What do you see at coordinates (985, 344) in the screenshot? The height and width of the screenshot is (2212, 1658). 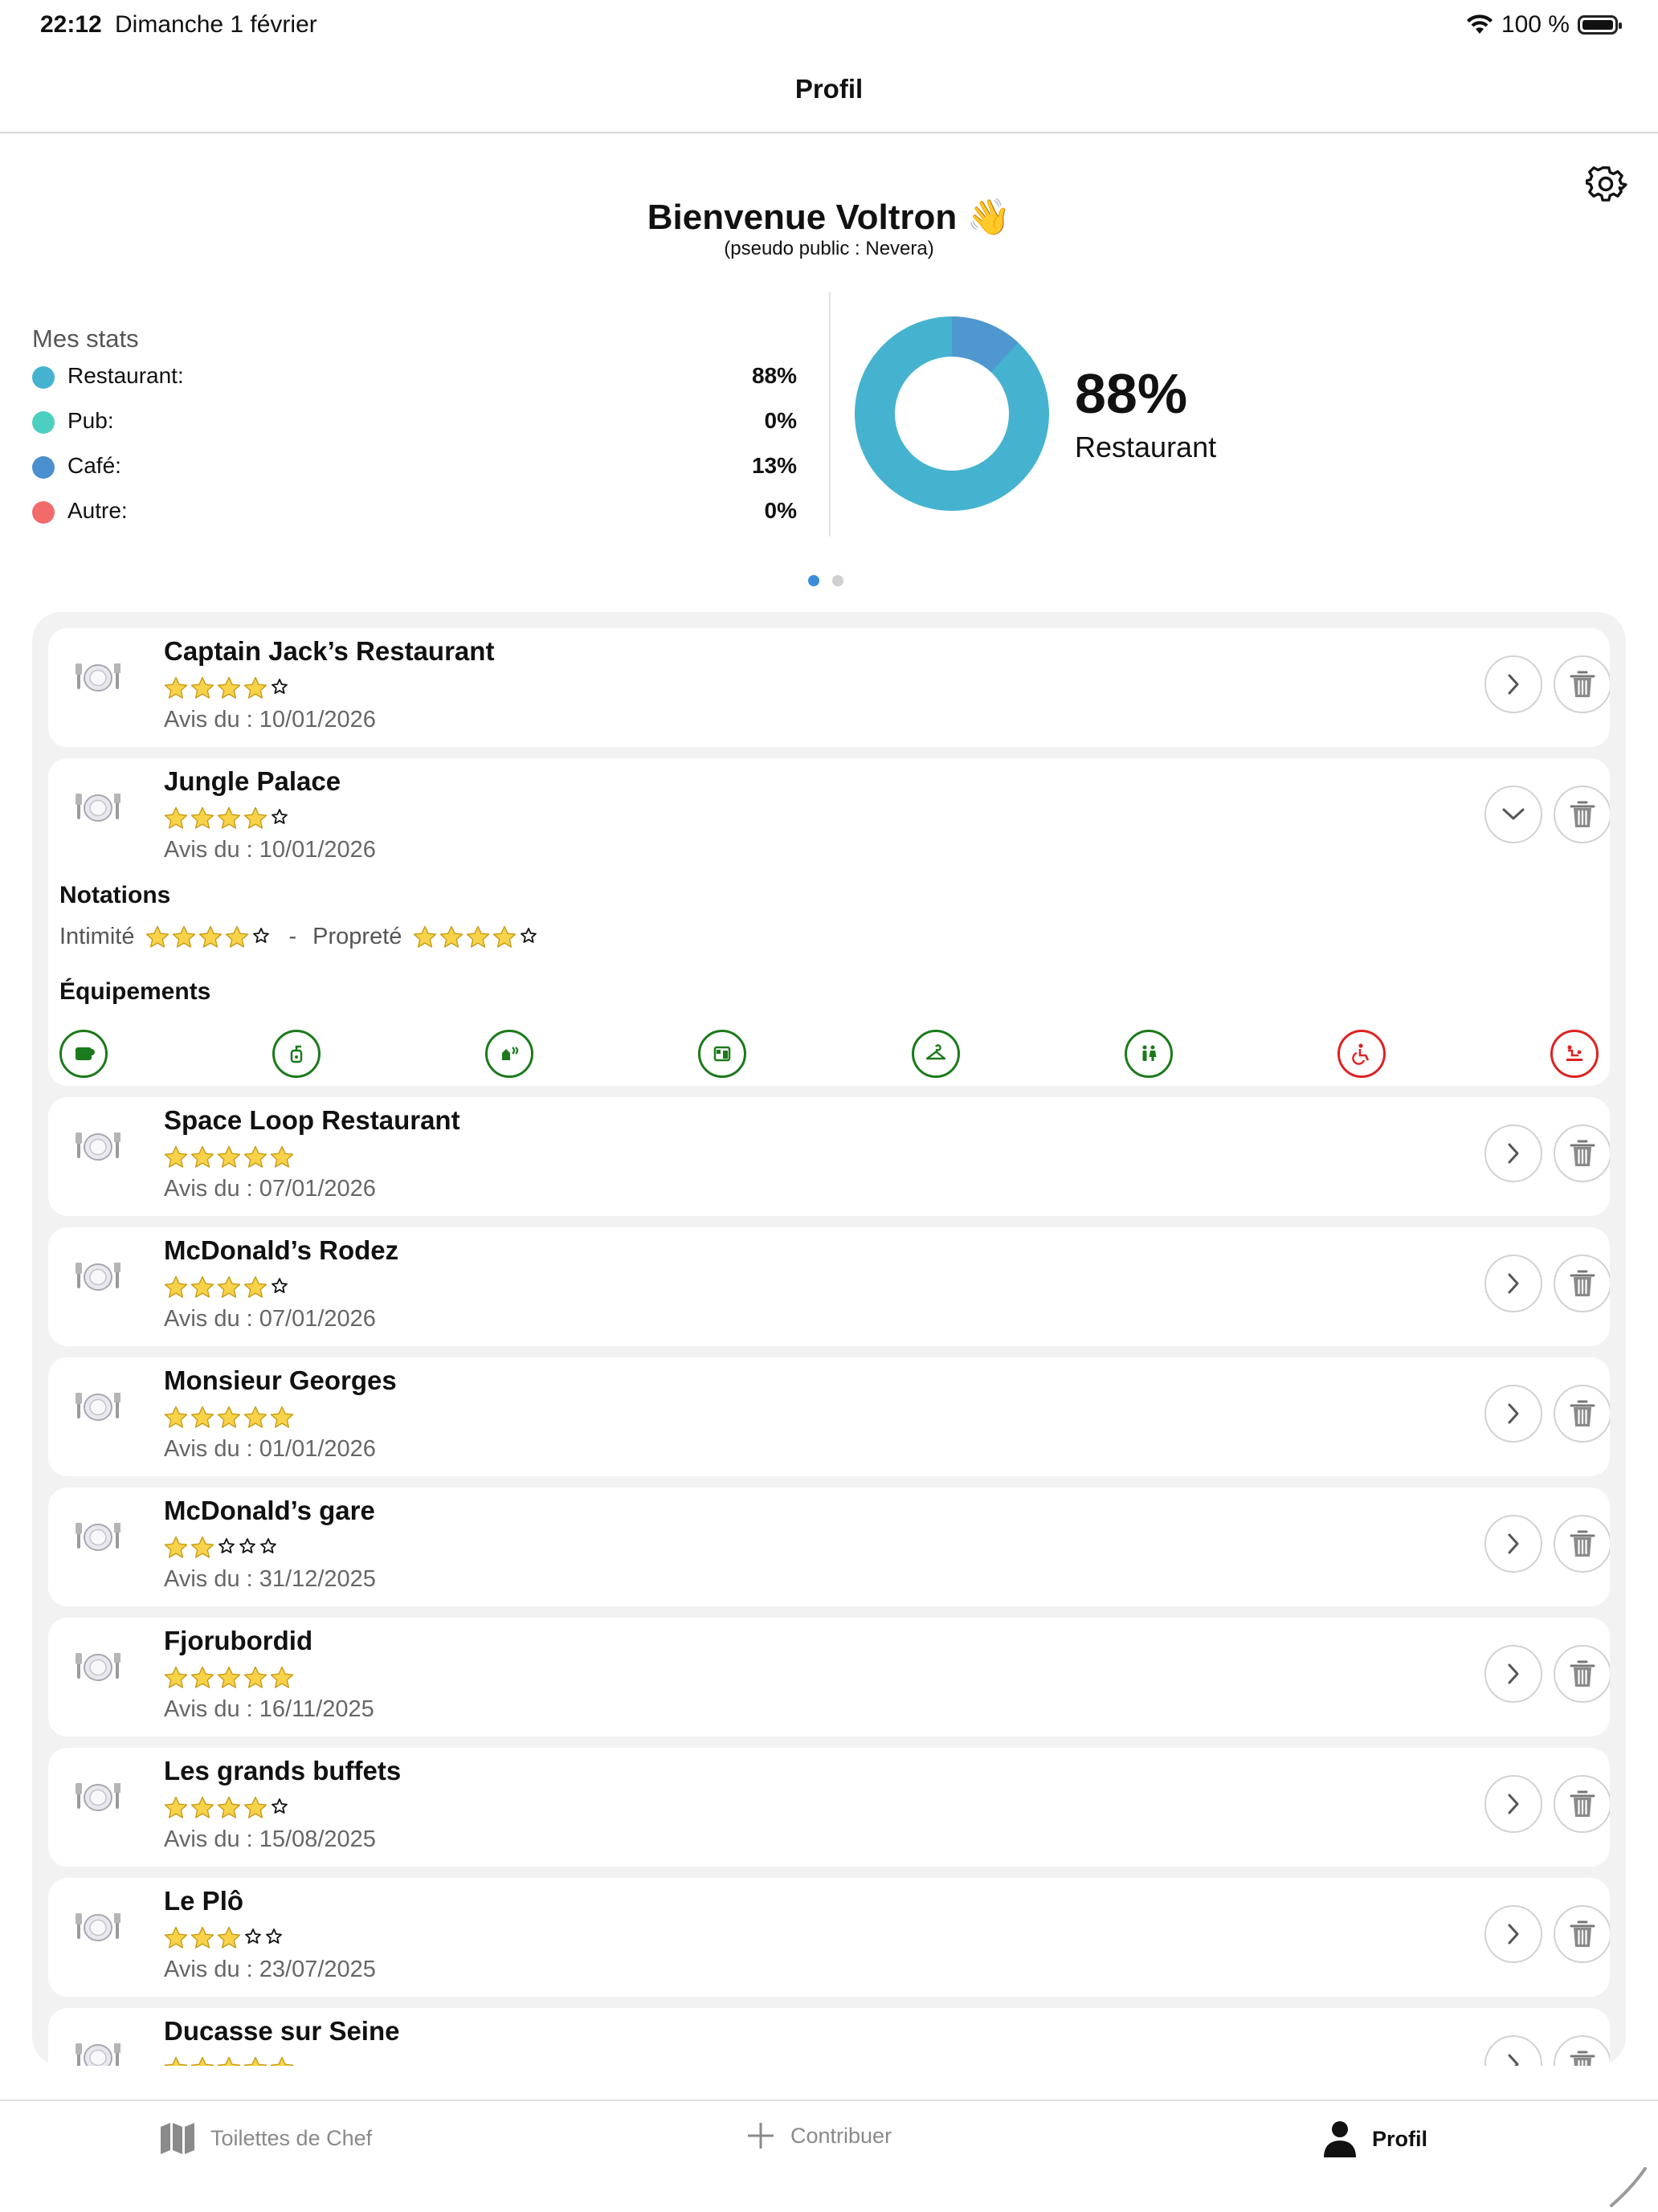 I see `donut-segment-cafe` at bounding box center [985, 344].